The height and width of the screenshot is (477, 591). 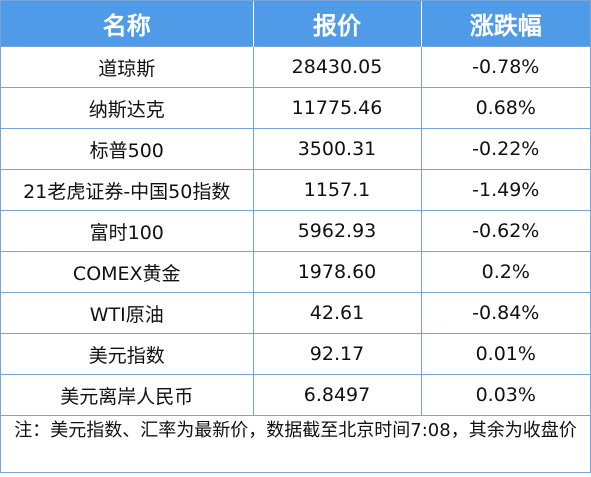 What do you see at coordinates (505, 394) in the screenshot?
I see `cell-change: 0.03%` at bounding box center [505, 394].